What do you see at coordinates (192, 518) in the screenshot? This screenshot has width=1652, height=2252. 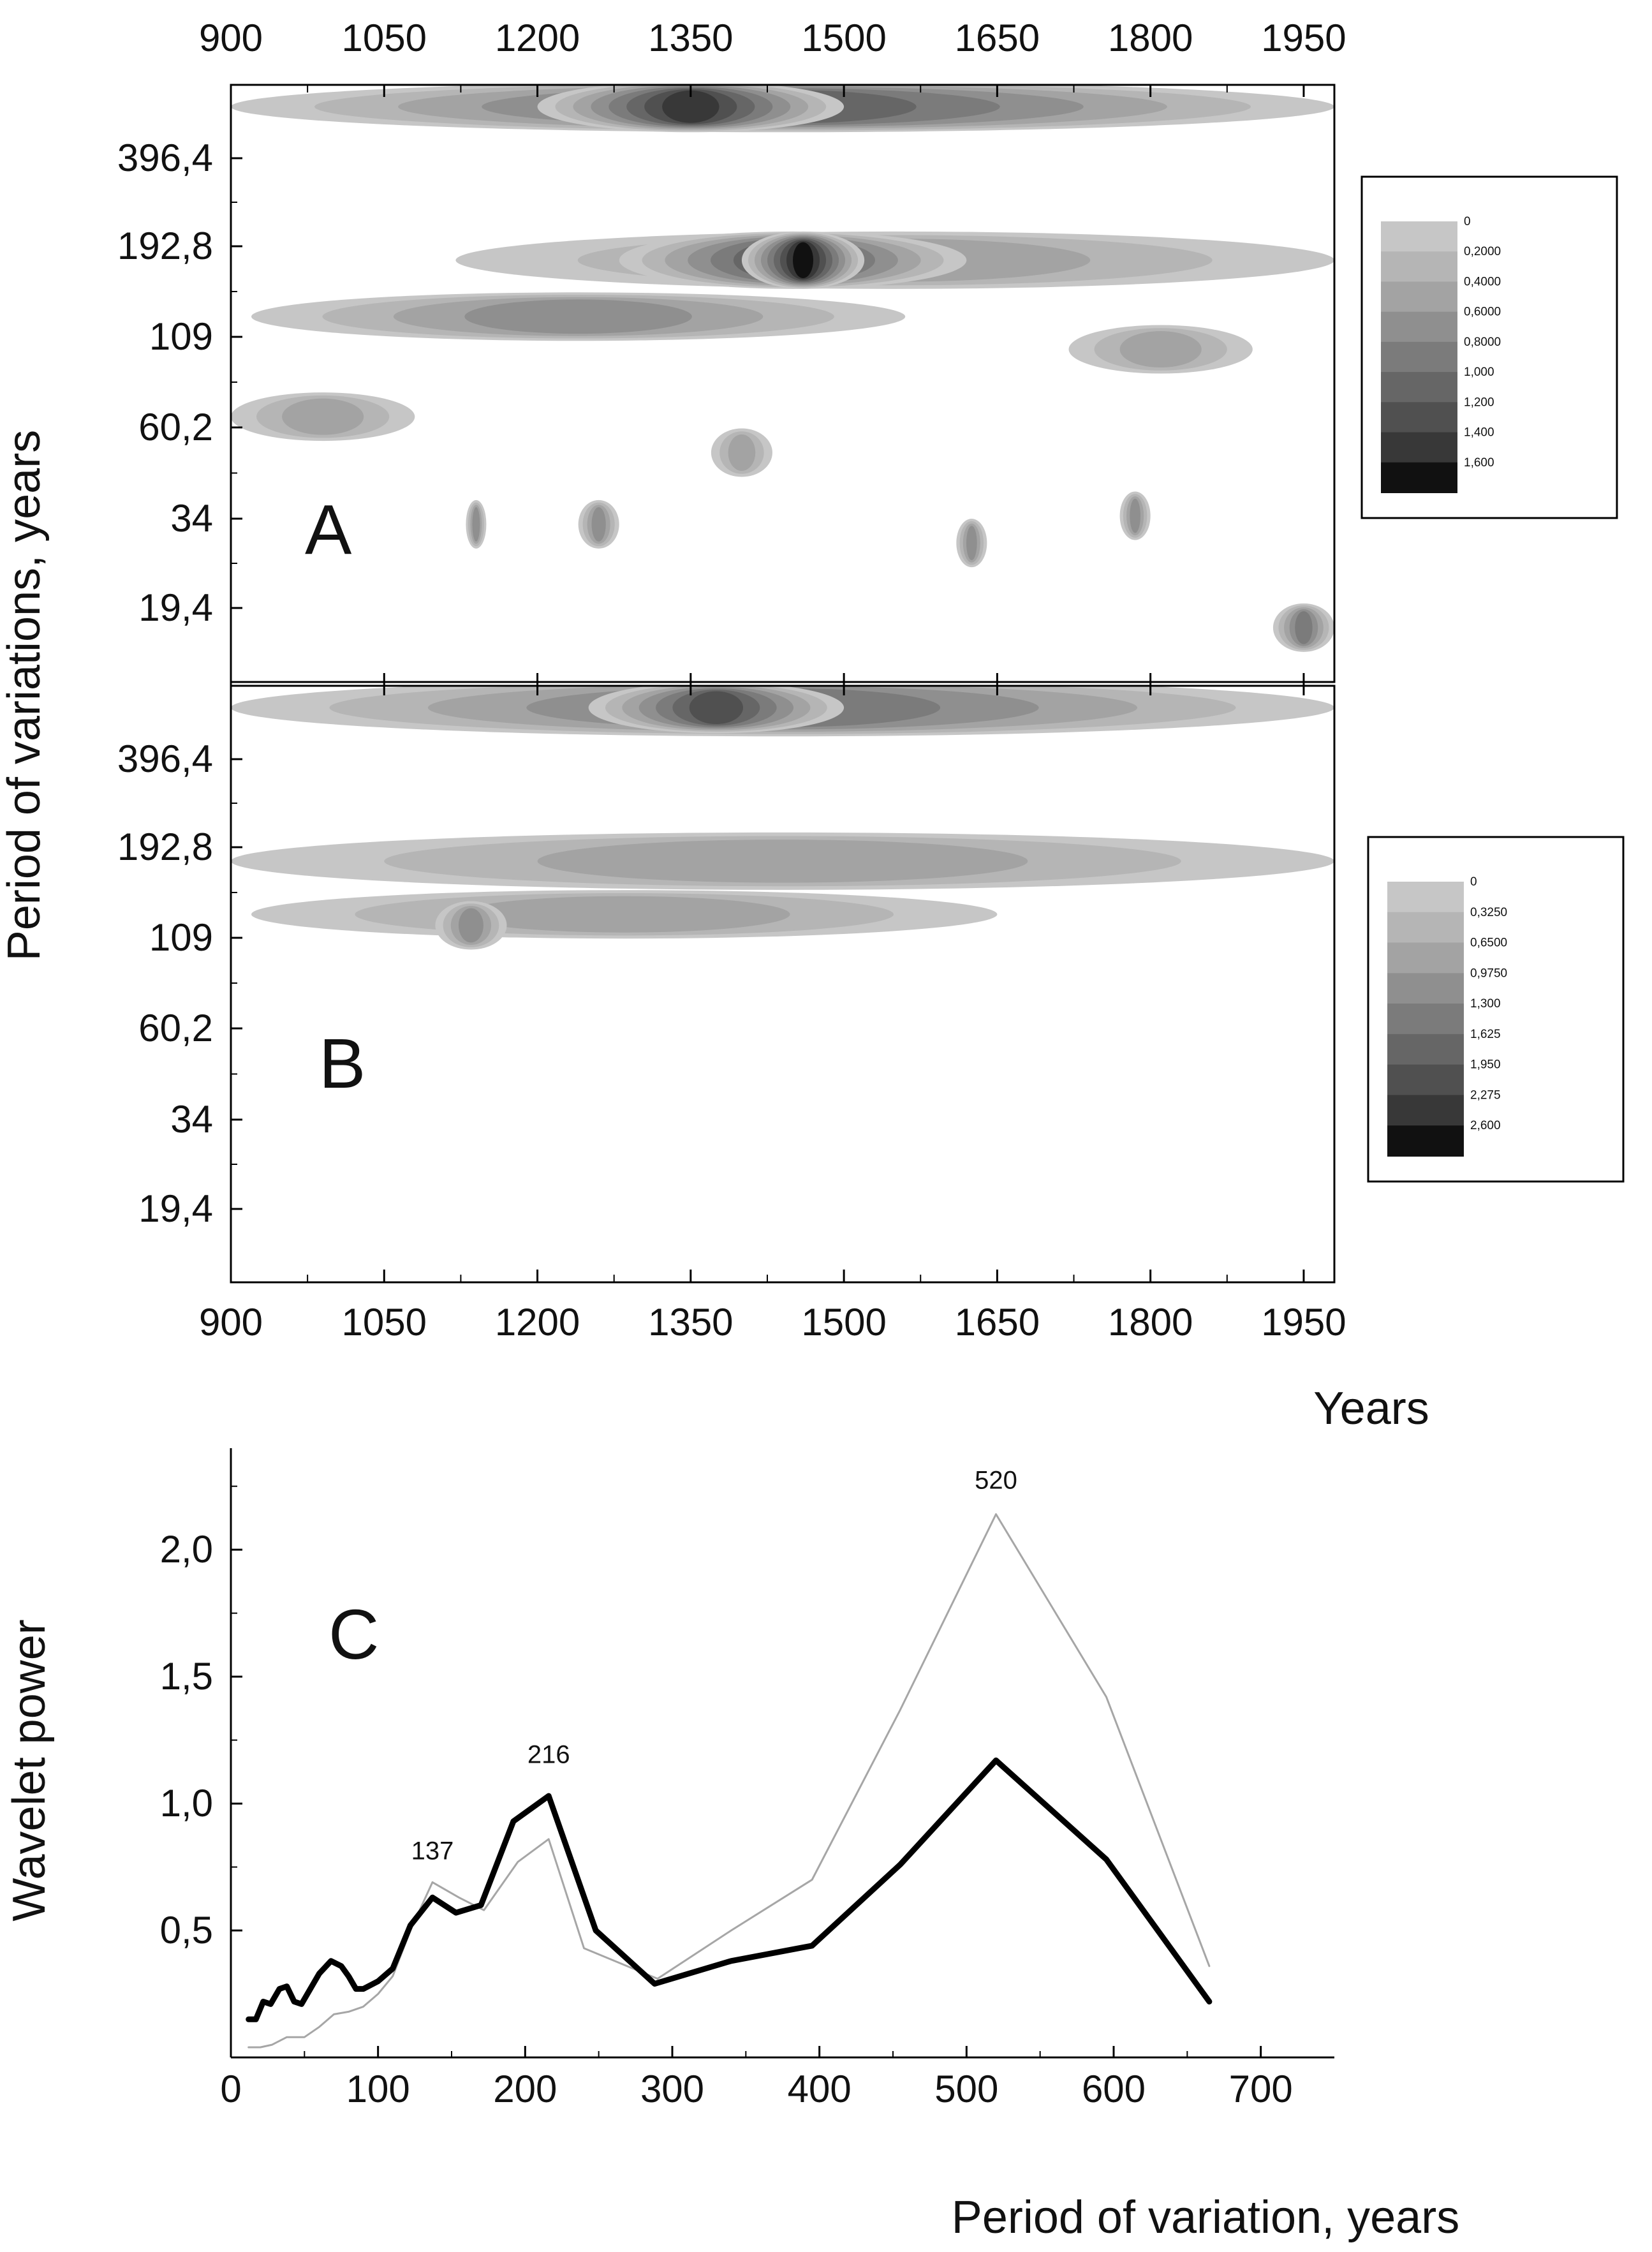 I see `y-tick-label-a-4: 34` at bounding box center [192, 518].